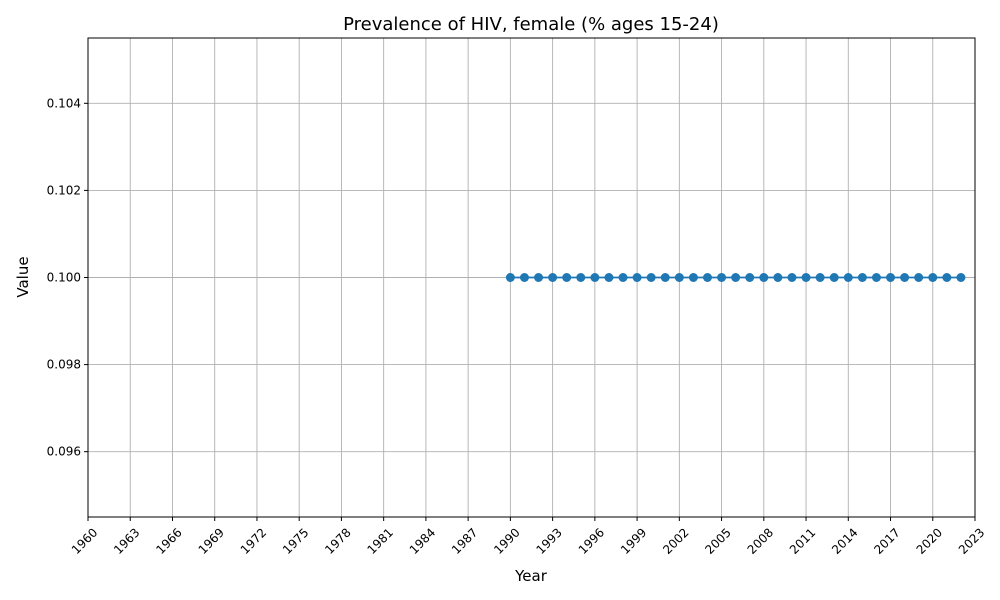 Image resolution: width=1000 pixels, height=600 pixels. Describe the element at coordinates (675, 540) in the screenshot. I see `x-tick-label: 2002` at that location.